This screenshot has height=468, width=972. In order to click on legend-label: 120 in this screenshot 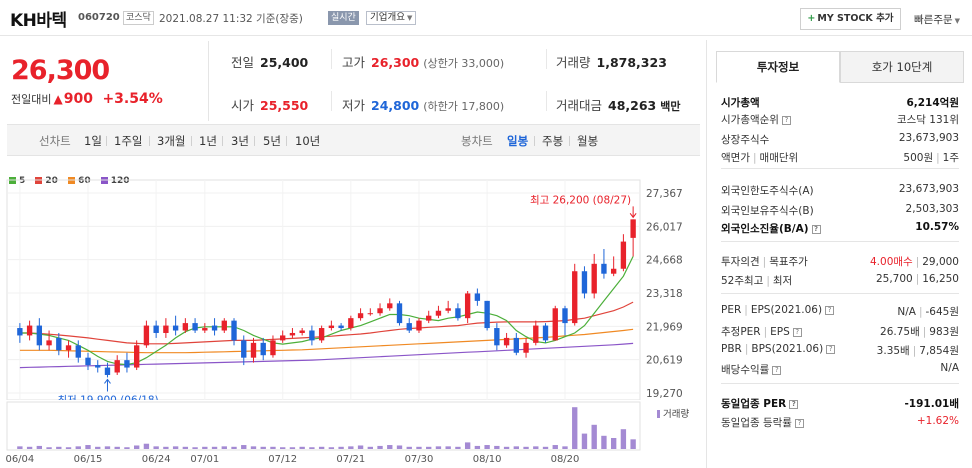, I will do `click(120, 181)`.